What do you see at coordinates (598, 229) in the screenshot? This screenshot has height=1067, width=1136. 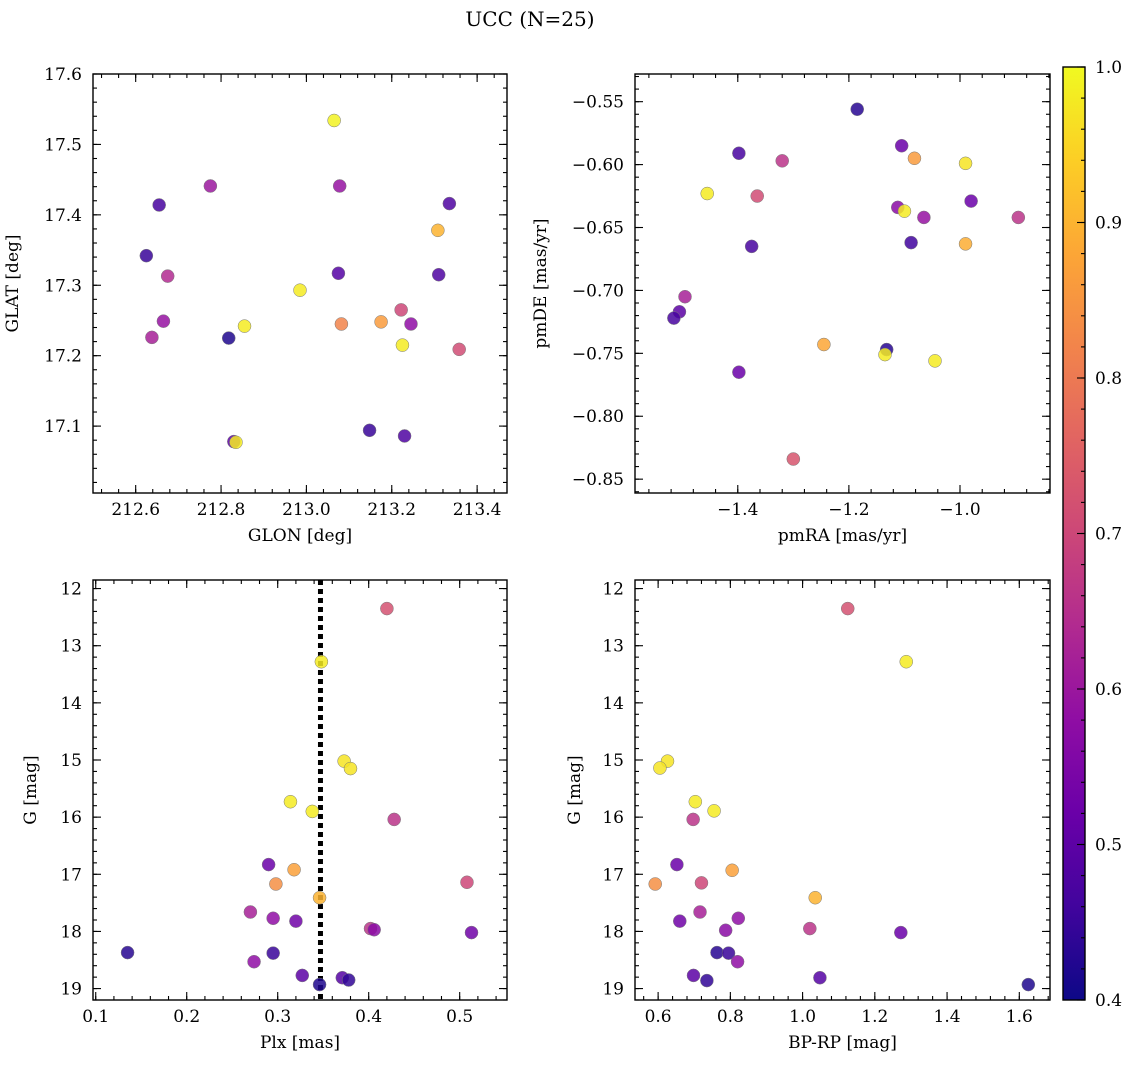 I see `y-tick-label: −0.65` at bounding box center [598, 229].